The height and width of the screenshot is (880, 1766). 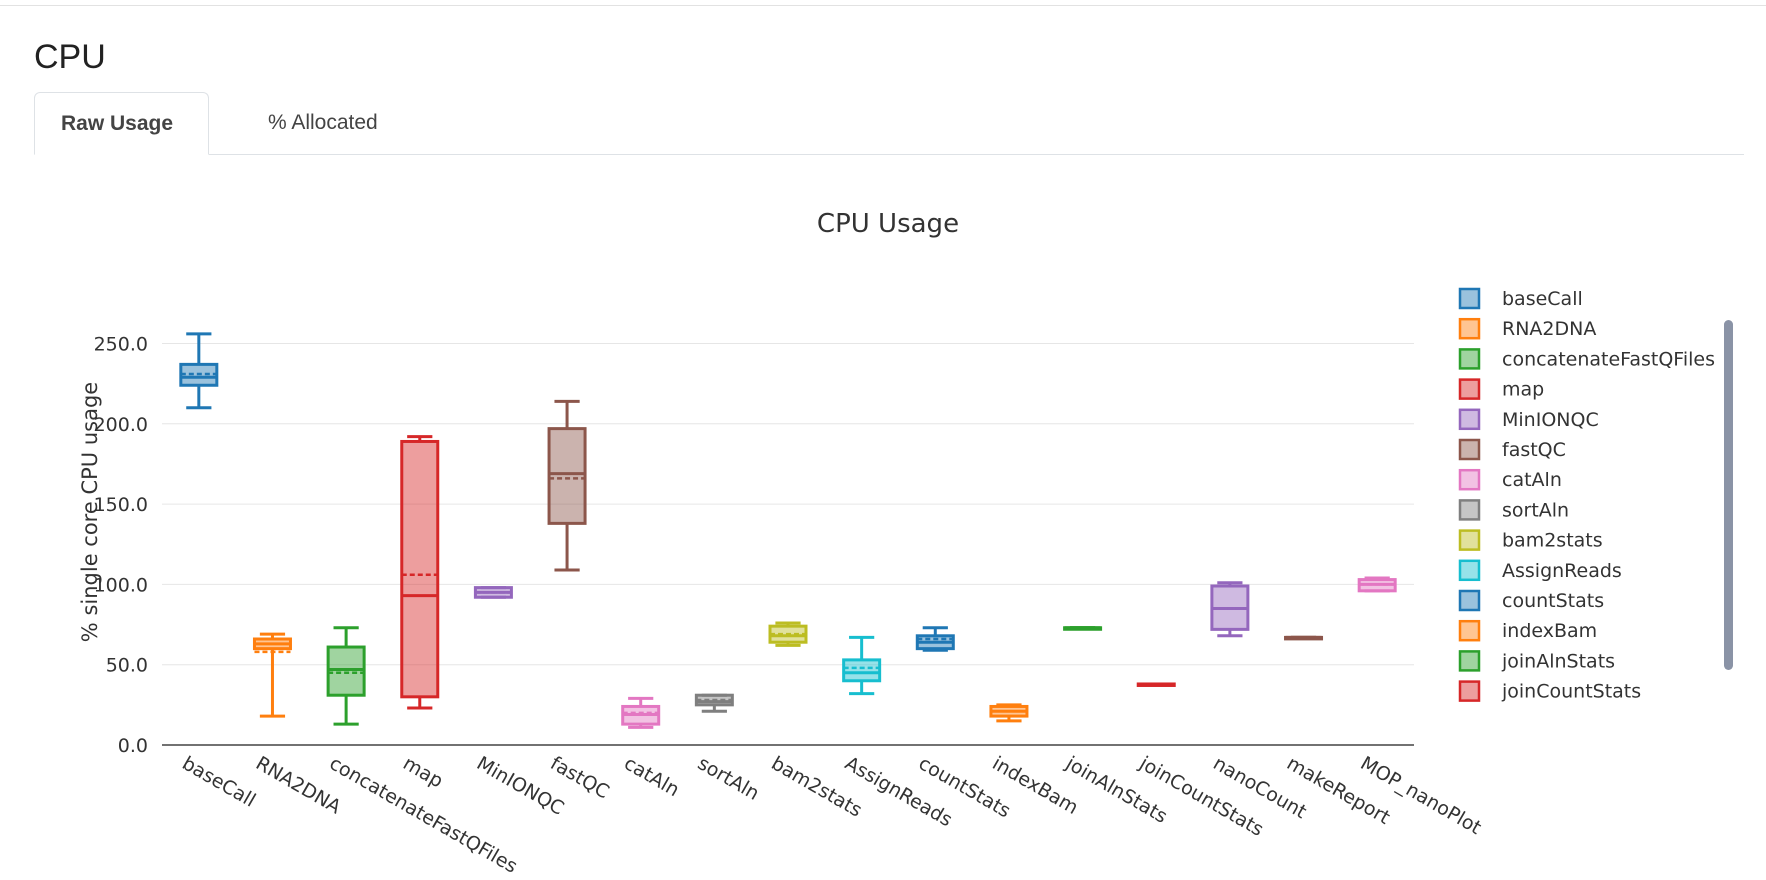 I want to click on x-tick-label: baseCall, so click(x=218, y=781).